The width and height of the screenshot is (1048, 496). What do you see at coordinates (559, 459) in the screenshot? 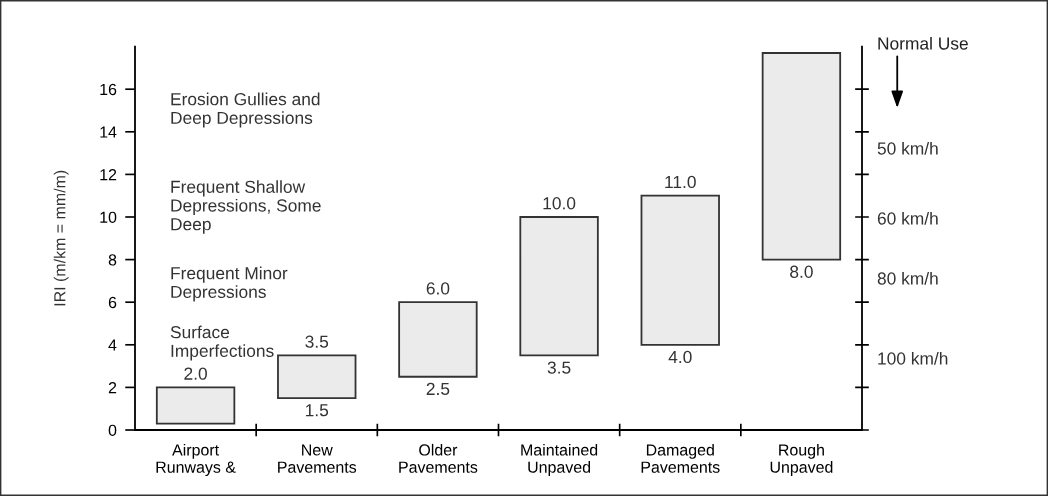
I see `x-tick-label: Maintained Unpaved` at bounding box center [559, 459].